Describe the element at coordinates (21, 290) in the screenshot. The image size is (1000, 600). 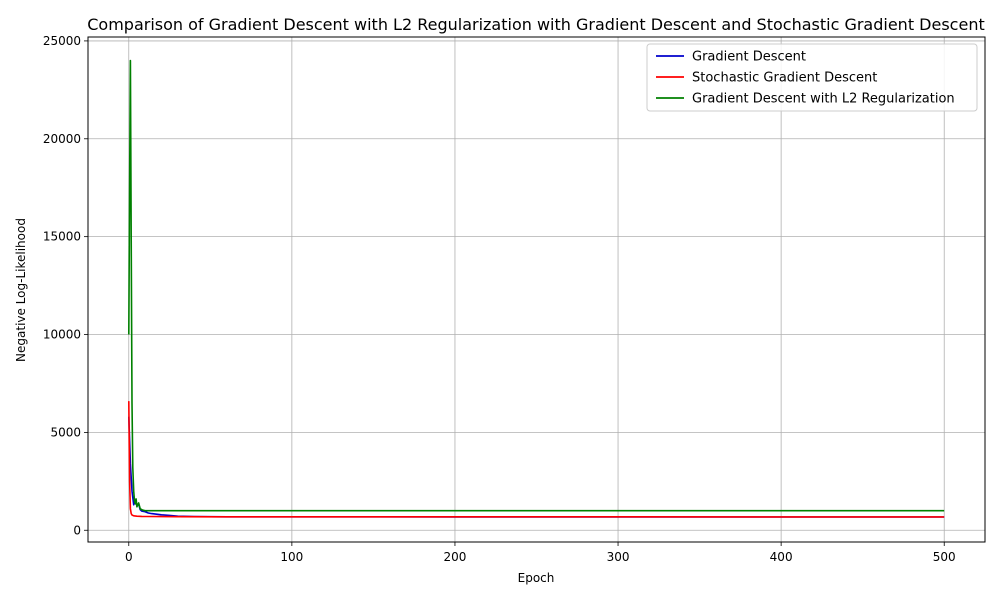
I see `y-axis-label: Negative Log-Likelihood` at that location.